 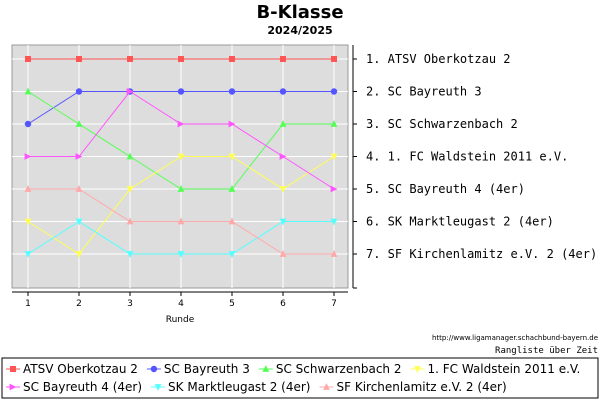 What do you see at coordinates (181, 304) in the screenshot?
I see `x-tick-label: 4` at bounding box center [181, 304].